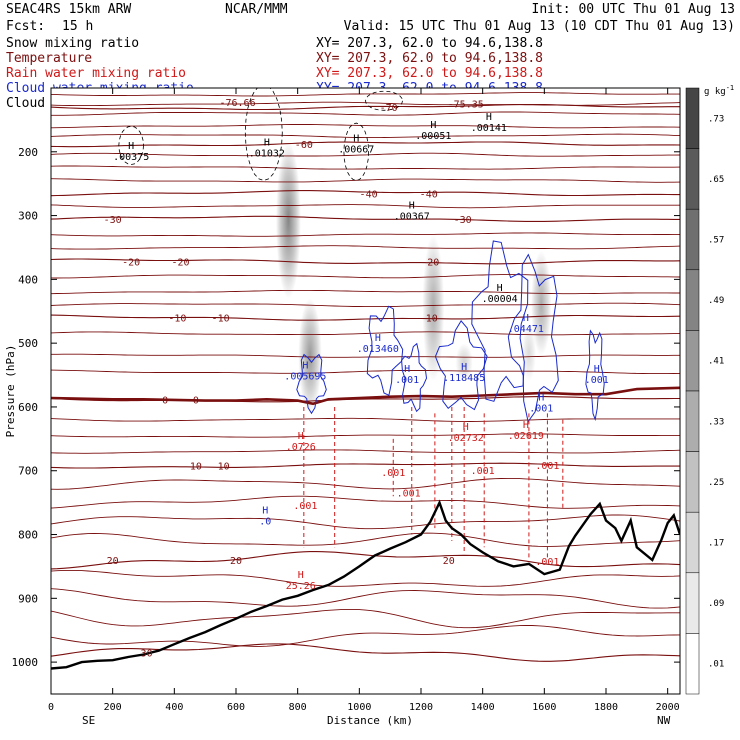  What do you see at coordinates (716, 362) in the screenshot?
I see `colorbar-tick-label: .41` at bounding box center [716, 362].